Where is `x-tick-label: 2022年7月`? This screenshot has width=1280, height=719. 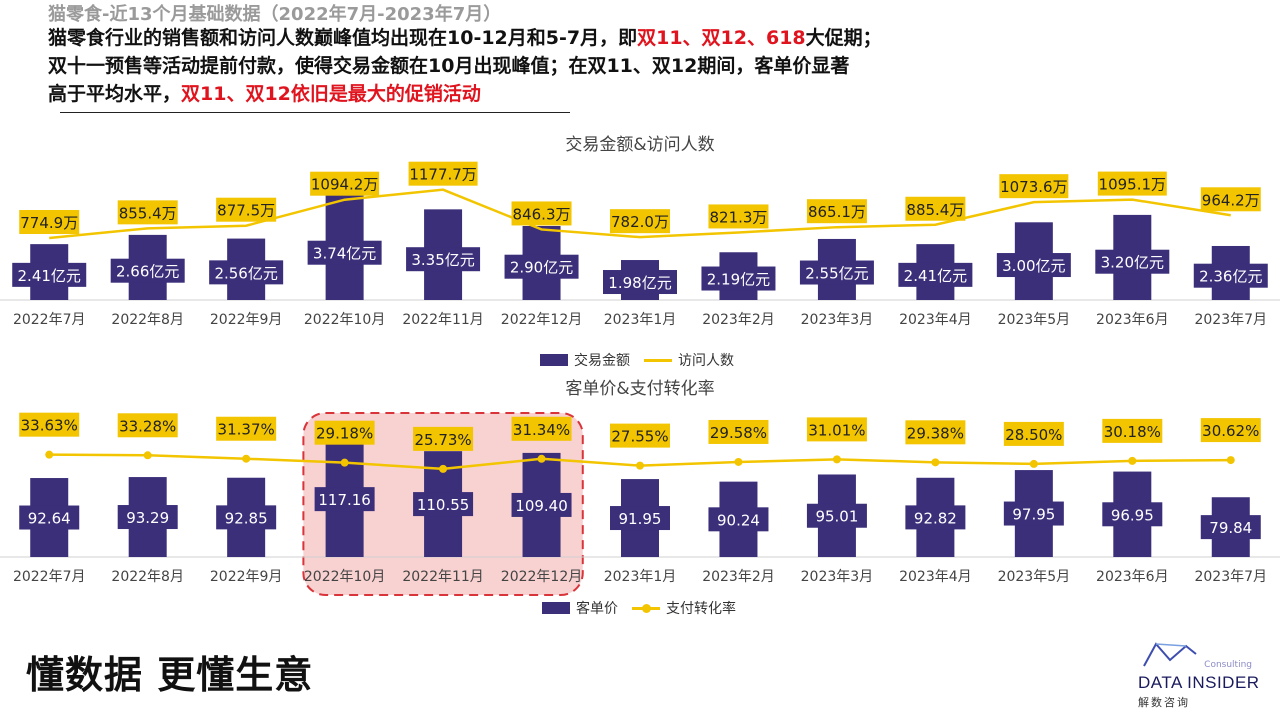 x-tick-label: 2022年7月 is located at coordinates (49, 577).